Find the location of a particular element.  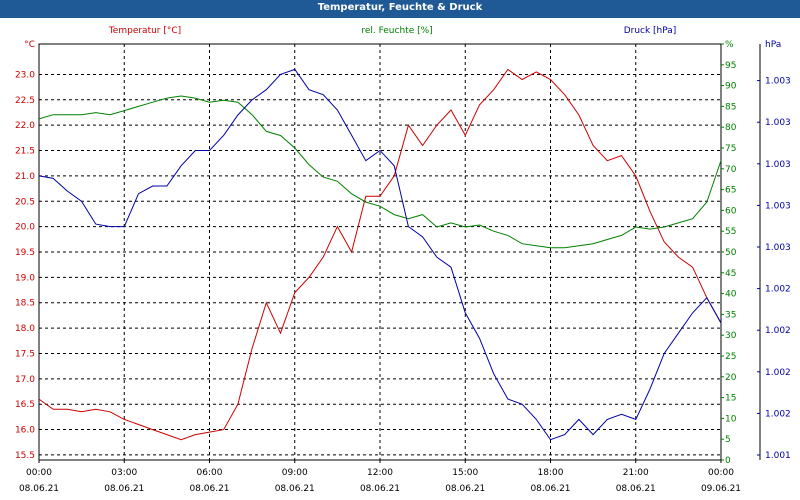

humidity-tick-label: 70 is located at coordinates (731, 170).